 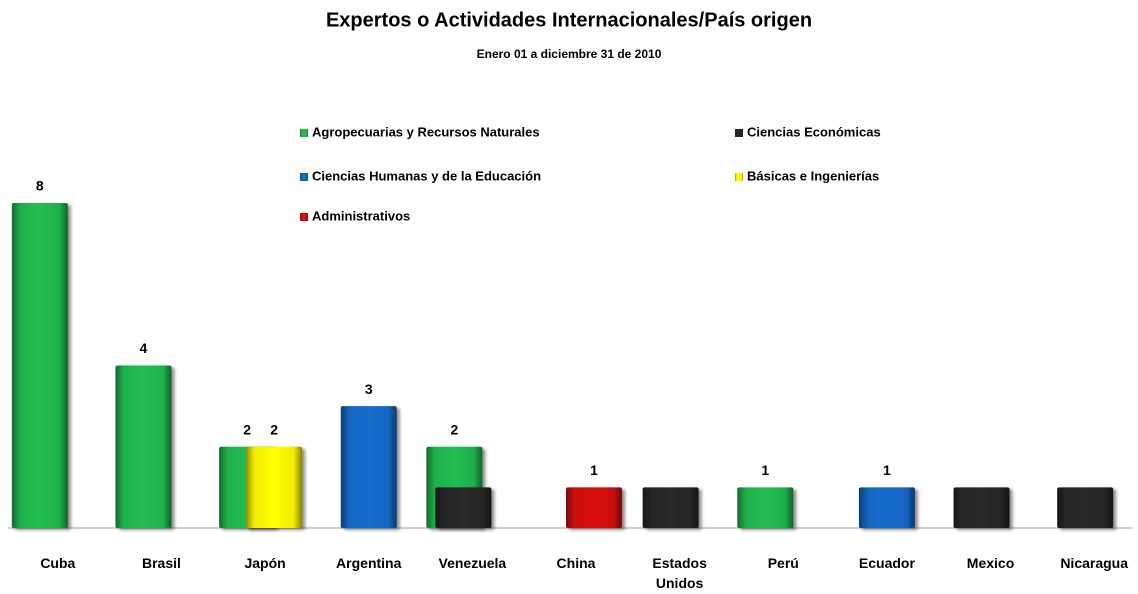 I want to click on data-label: 3, so click(x=369, y=389).